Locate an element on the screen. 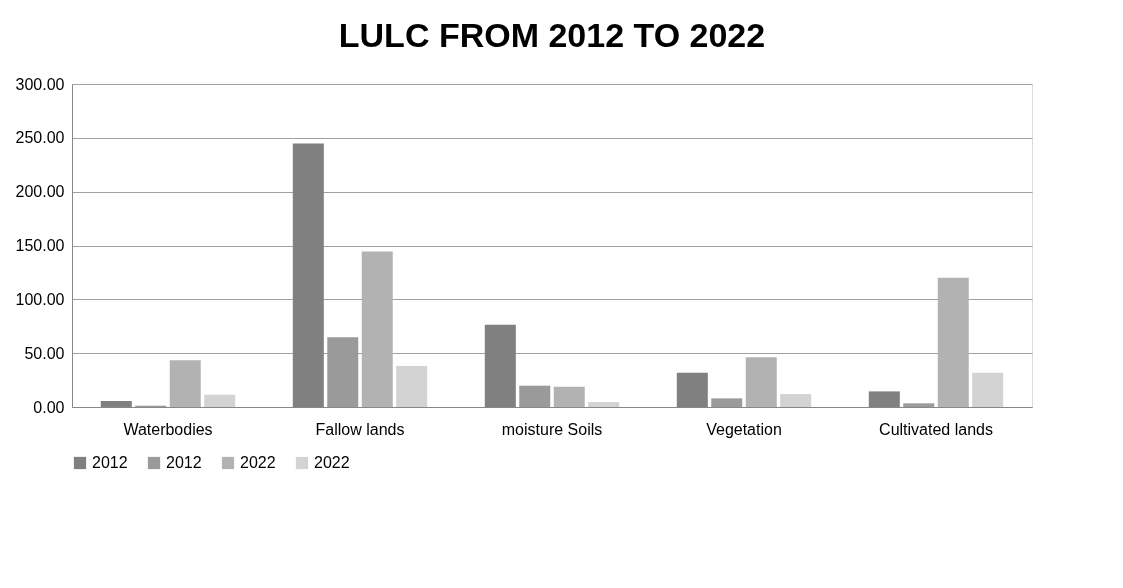 This screenshot has width=1123, height=588. y-tick-label: 0.00 is located at coordinates (49, 407).